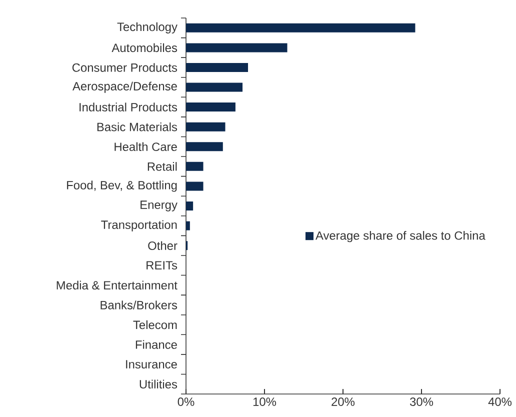 This screenshot has width=516, height=417. I want to click on y-tick-label: Consumer Products, so click(125, 67).